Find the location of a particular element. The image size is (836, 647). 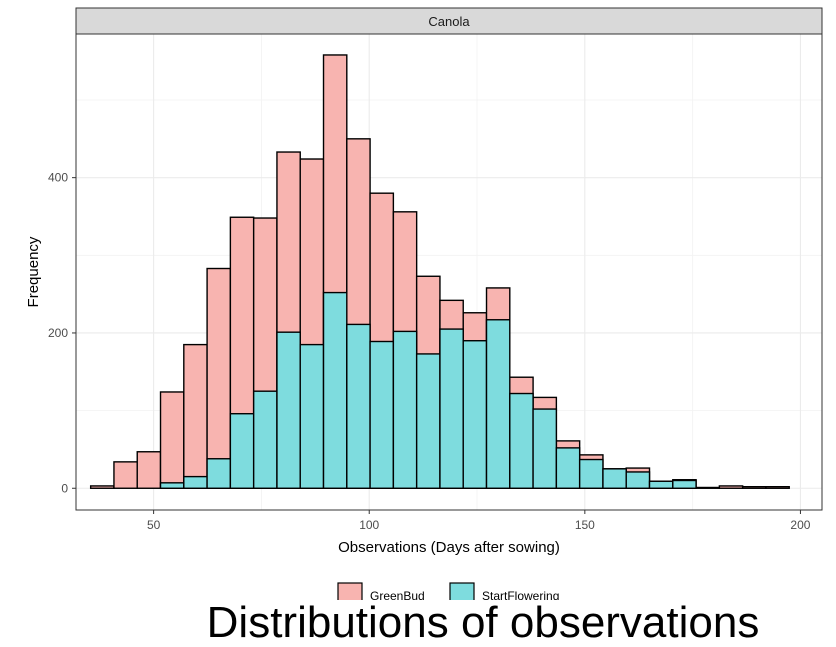

slide-caption: Distributions of observations is located at coordinates (483, 622).